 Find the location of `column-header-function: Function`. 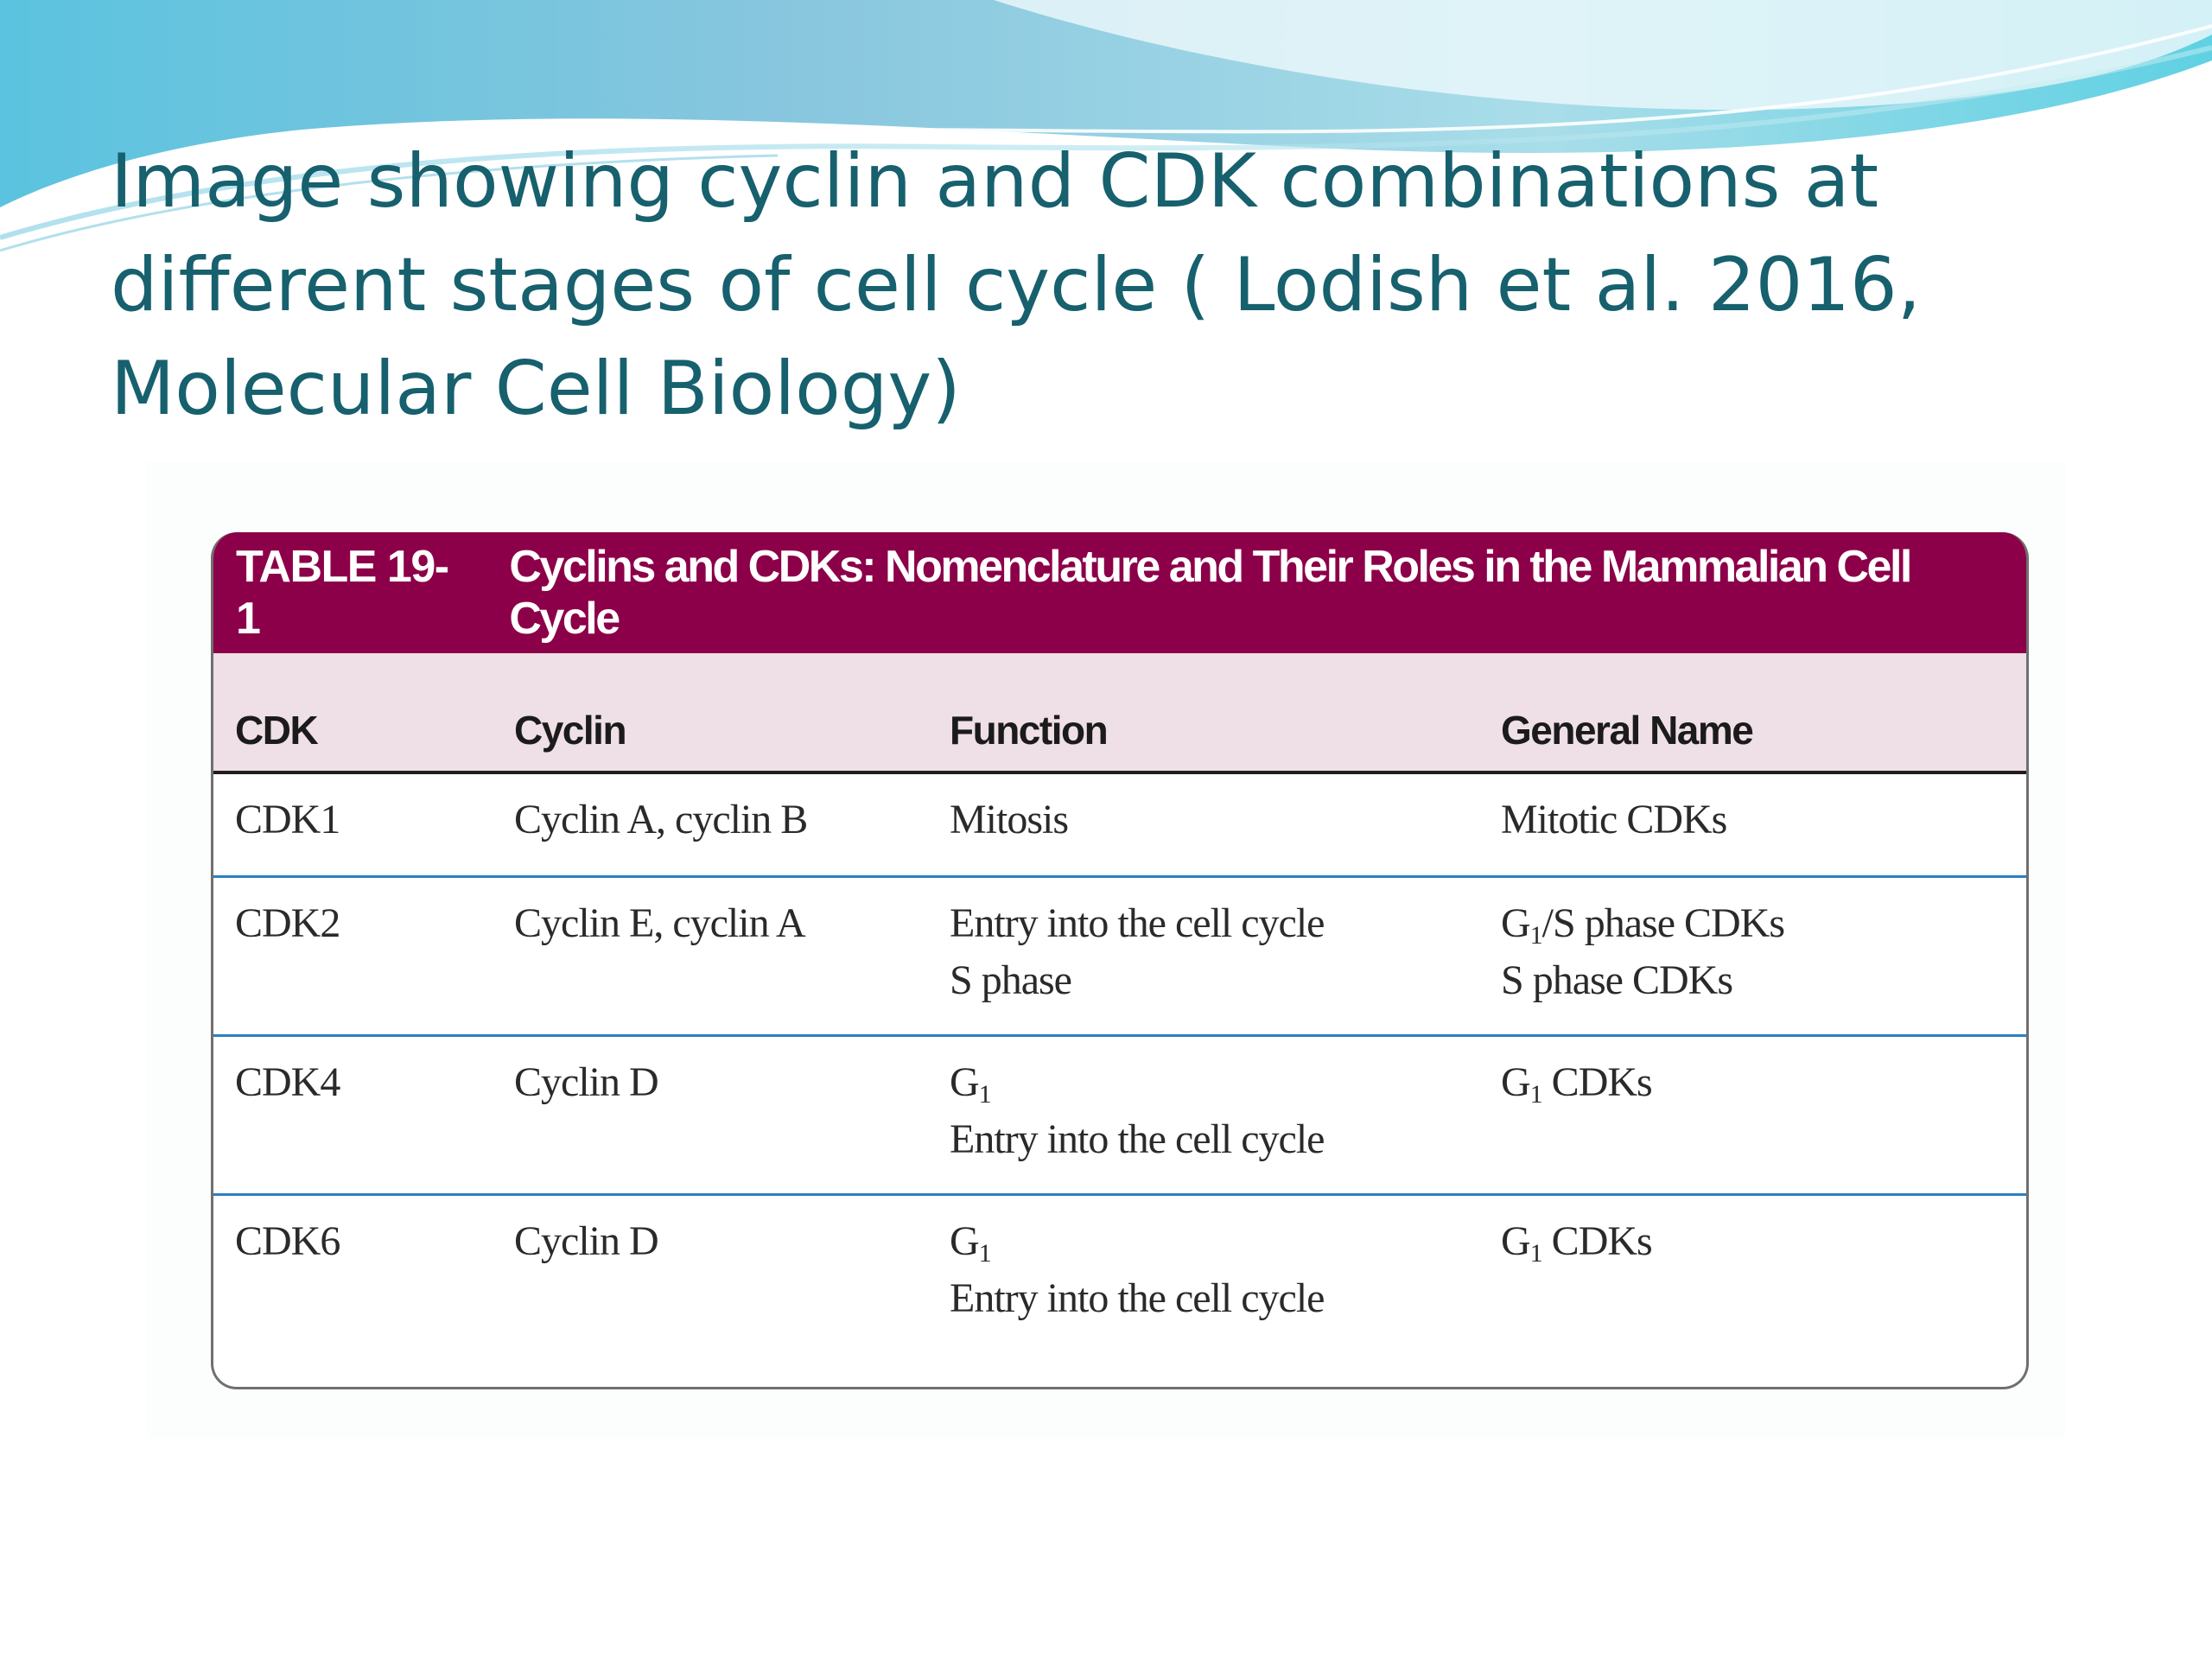

column-header-function: Function is located at coordinates (1029, 730).